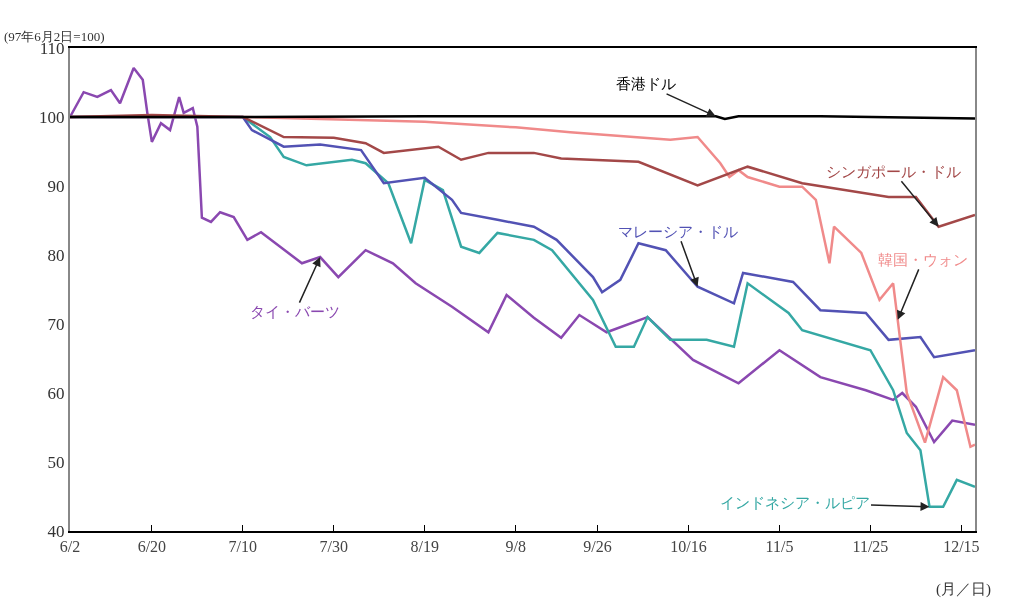 This screenshot has width=1020, height=606. I want to click on series-label: タイ・バーツ, so click(295, 312).